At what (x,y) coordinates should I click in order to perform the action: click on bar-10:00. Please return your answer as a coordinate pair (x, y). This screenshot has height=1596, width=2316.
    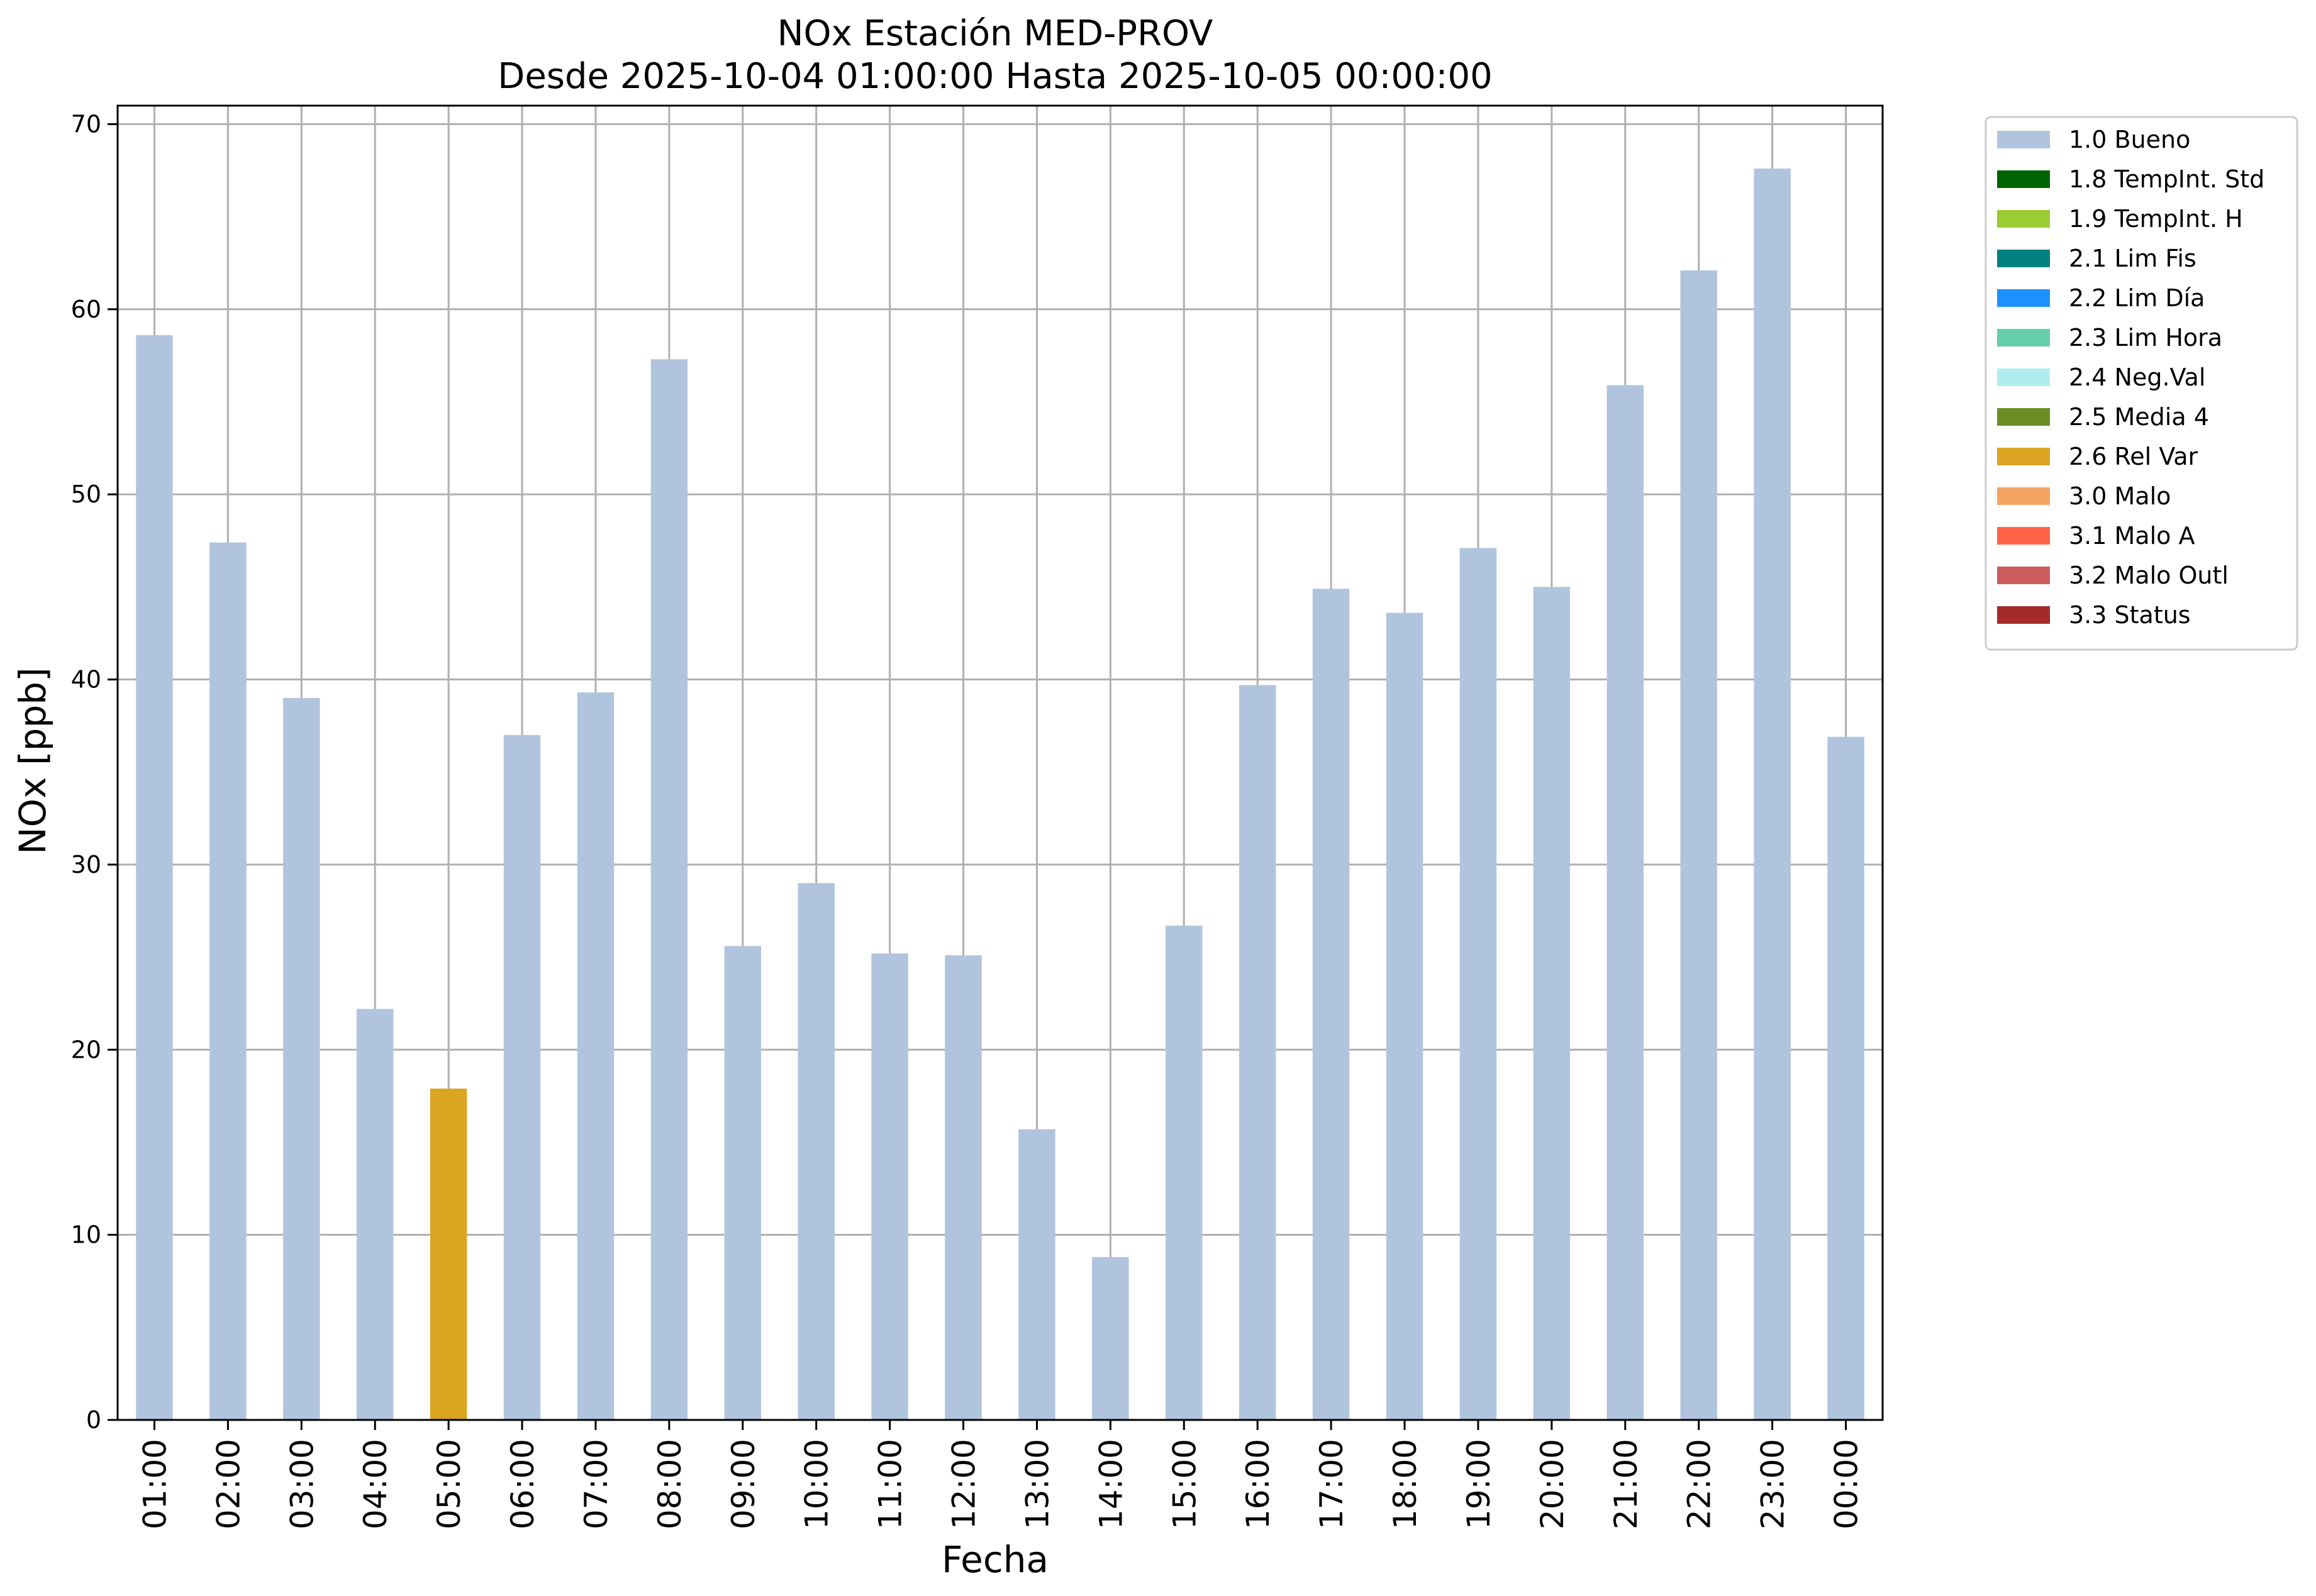
    Looking at the image, I should click on (816, 1151).